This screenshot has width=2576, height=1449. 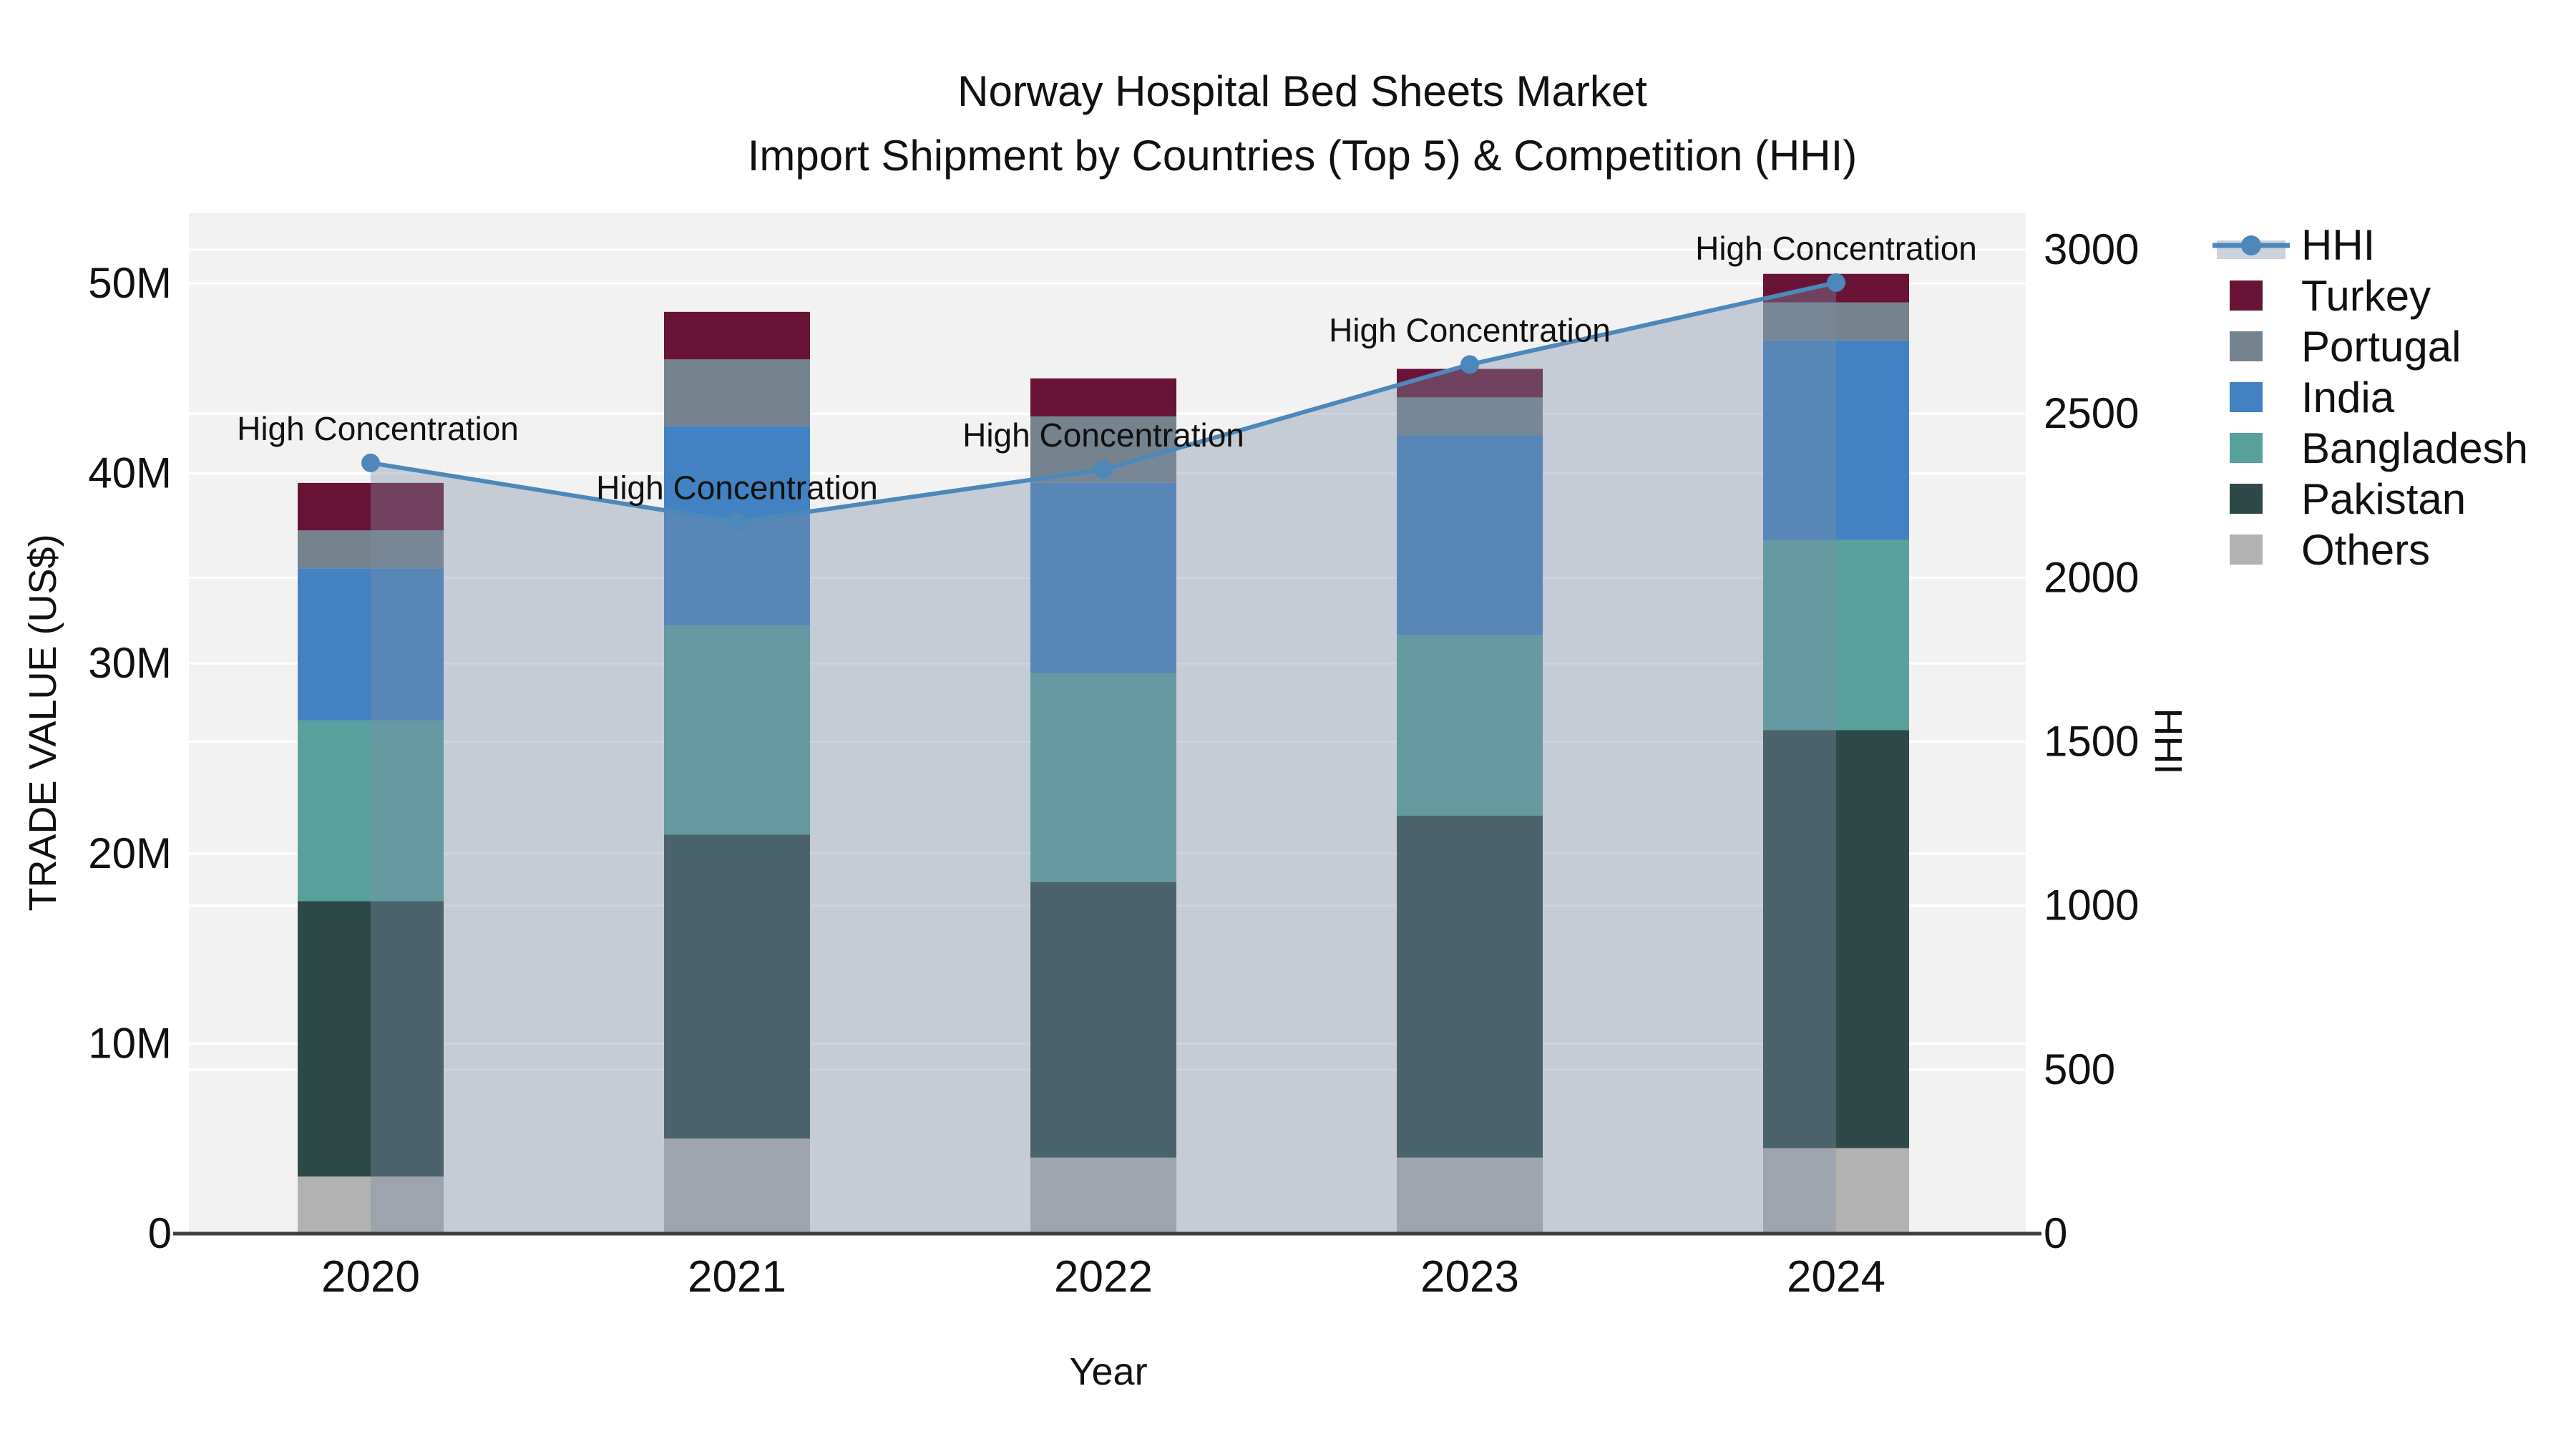 I want to click on bar-segment-bangladesh-2024, so click(x=1836, y=635).